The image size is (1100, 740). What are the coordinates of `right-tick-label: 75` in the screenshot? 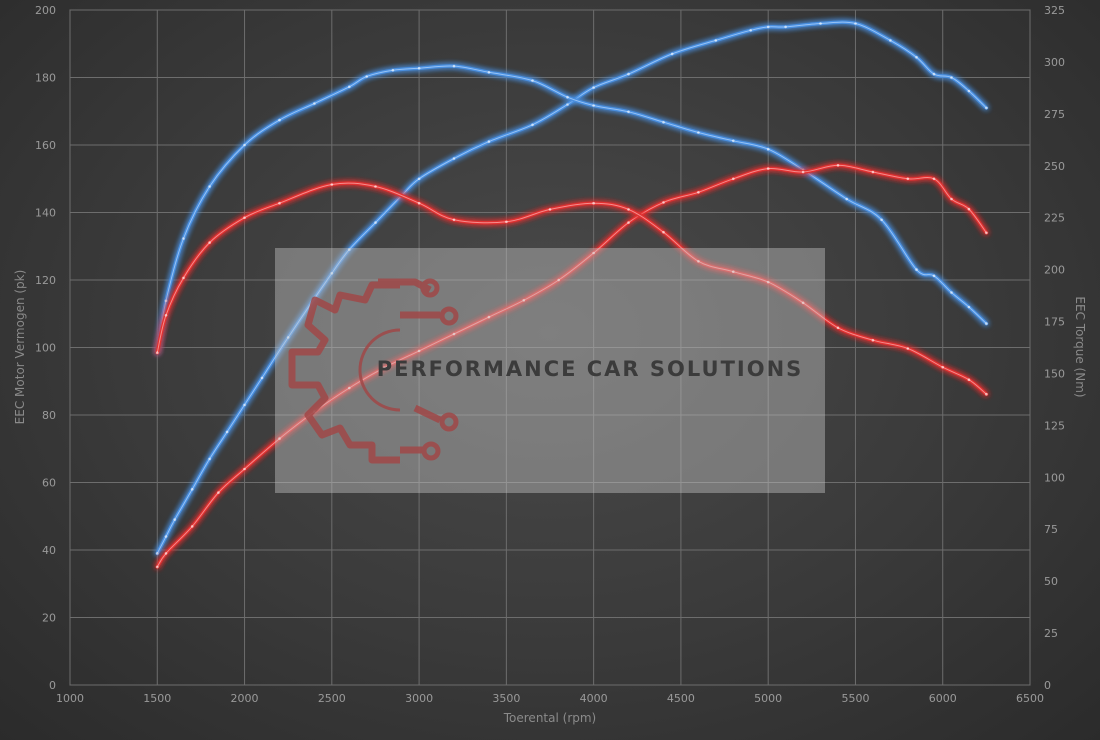 It's located at (1051, 529).